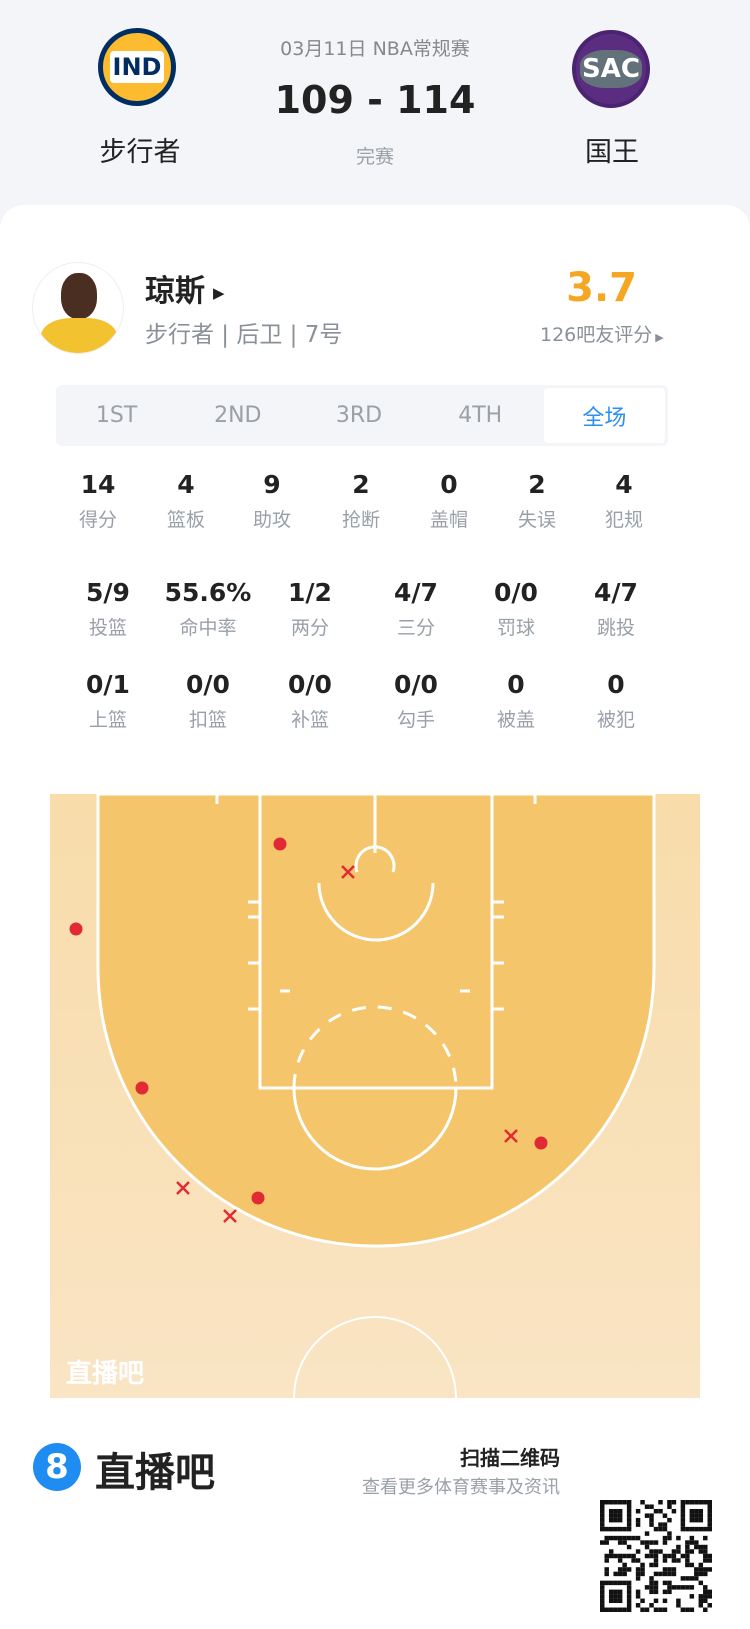 This screenshot has height=1629, width=750. What do you see at coordinates (137, 67) in the screenshot?
I see `home-team-logo: IND` at bounding box center [137, 67].